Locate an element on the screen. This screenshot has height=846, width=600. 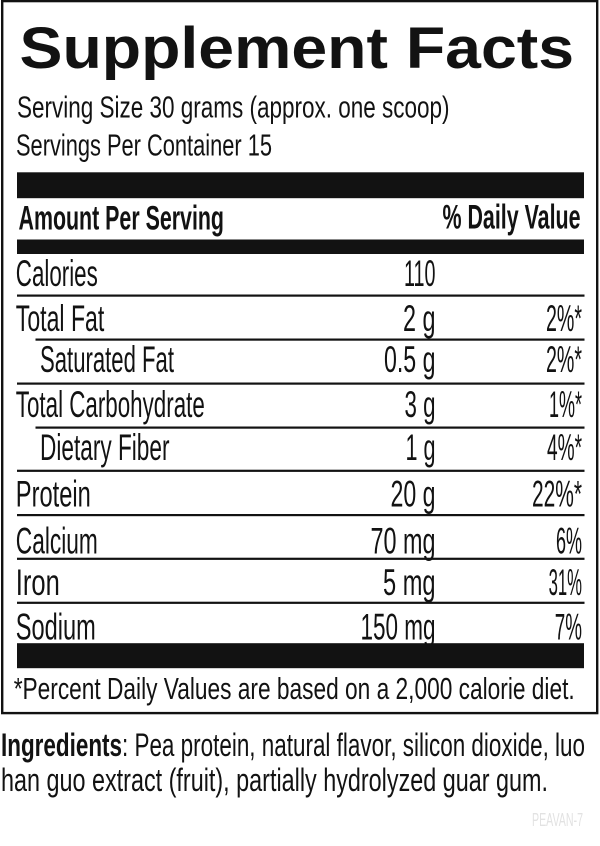
svg-text: 7% is located at coordinates (568, 626).